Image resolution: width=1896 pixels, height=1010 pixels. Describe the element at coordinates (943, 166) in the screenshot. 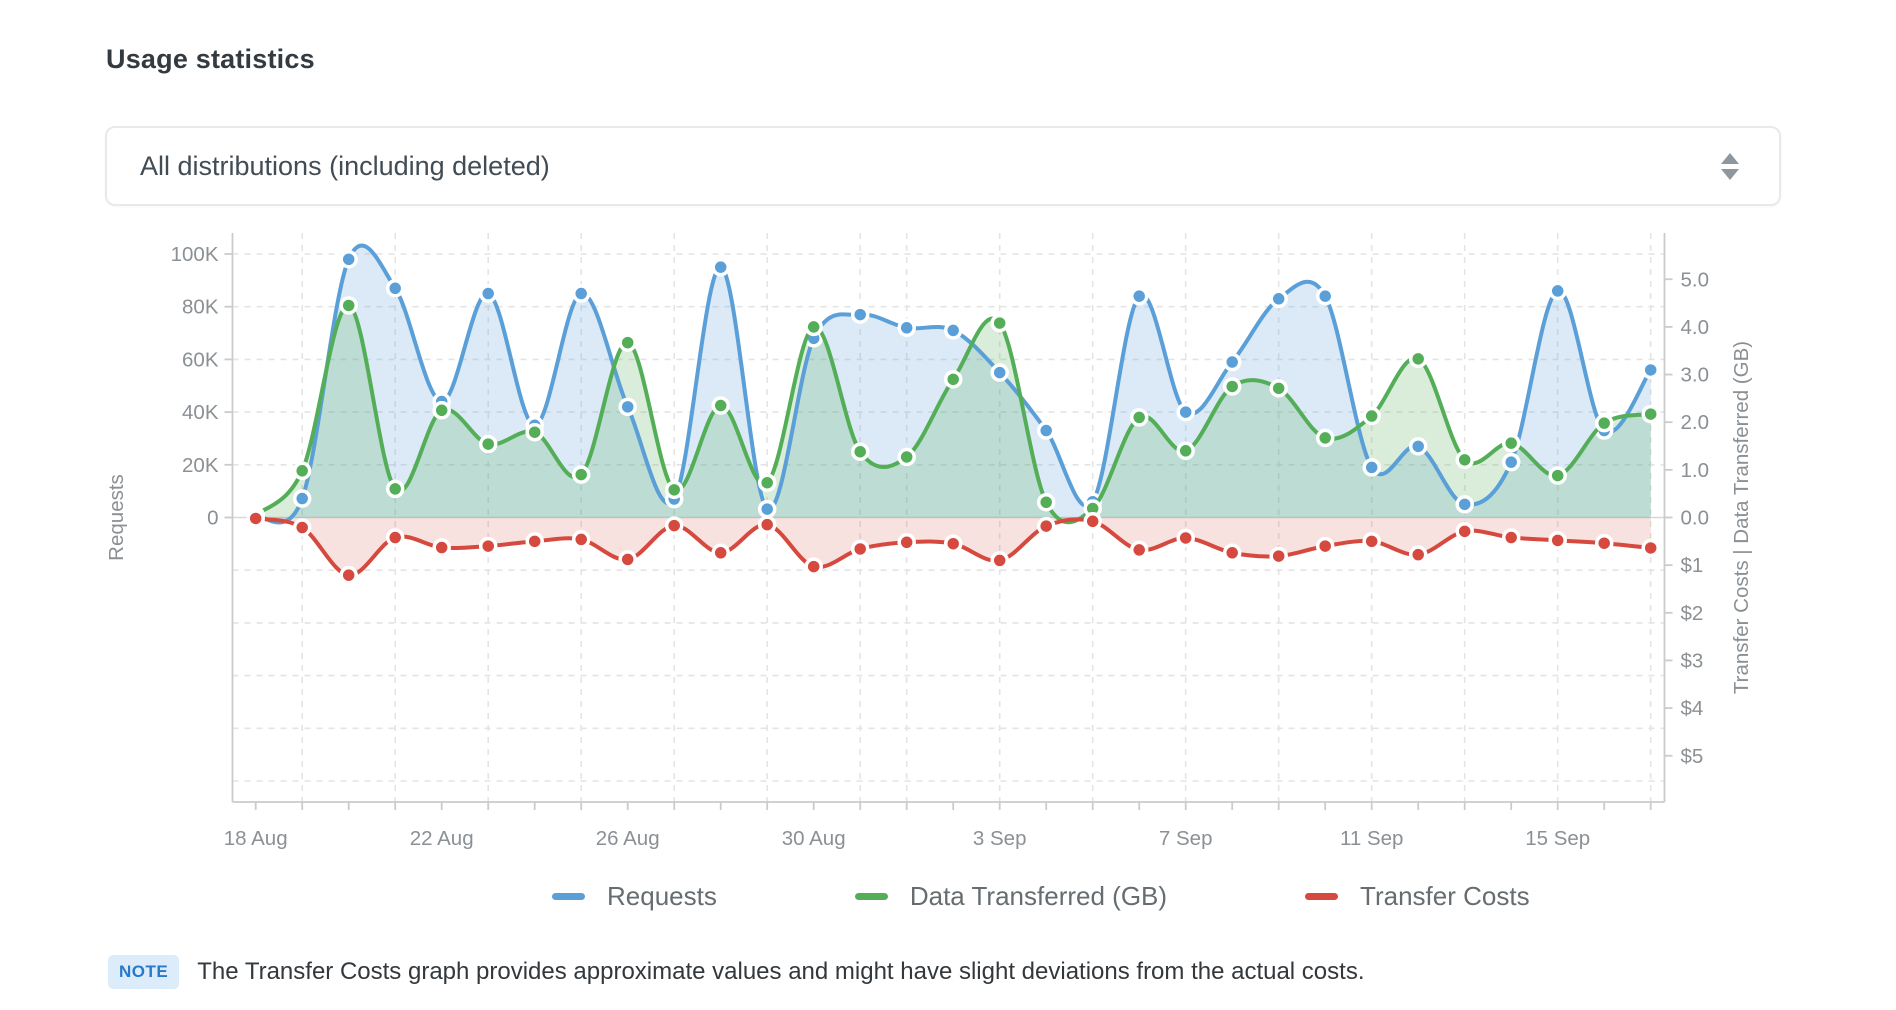

I see `distribution-filter-select: All distributions (including deleted)` at that location.